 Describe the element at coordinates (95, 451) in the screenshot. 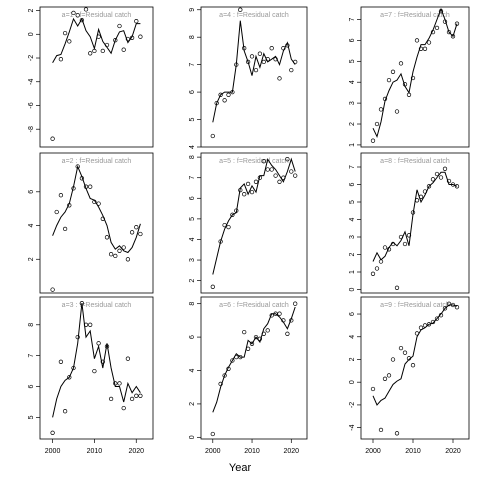

I see `x-tick-label: 2010` at that location.